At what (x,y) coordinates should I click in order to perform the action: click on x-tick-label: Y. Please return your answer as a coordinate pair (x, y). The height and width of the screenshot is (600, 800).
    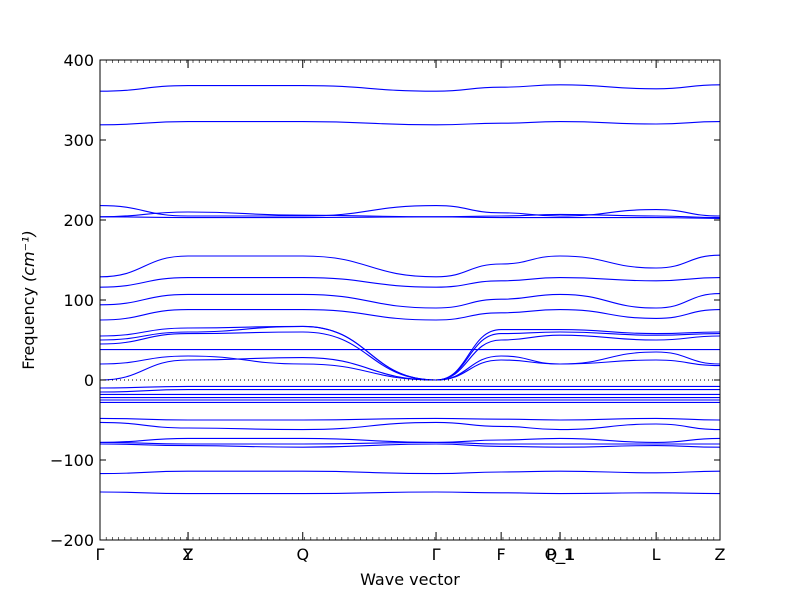
    Looking at the image, I should click on (187, 554).